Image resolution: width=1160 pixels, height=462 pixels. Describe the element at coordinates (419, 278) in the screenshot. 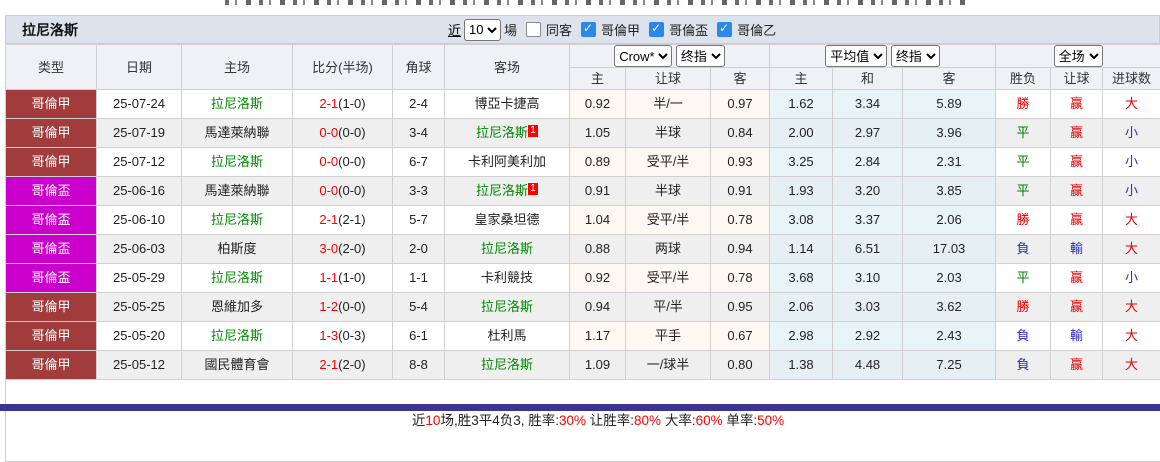

I see `corner-cell: 1-1` at that location.